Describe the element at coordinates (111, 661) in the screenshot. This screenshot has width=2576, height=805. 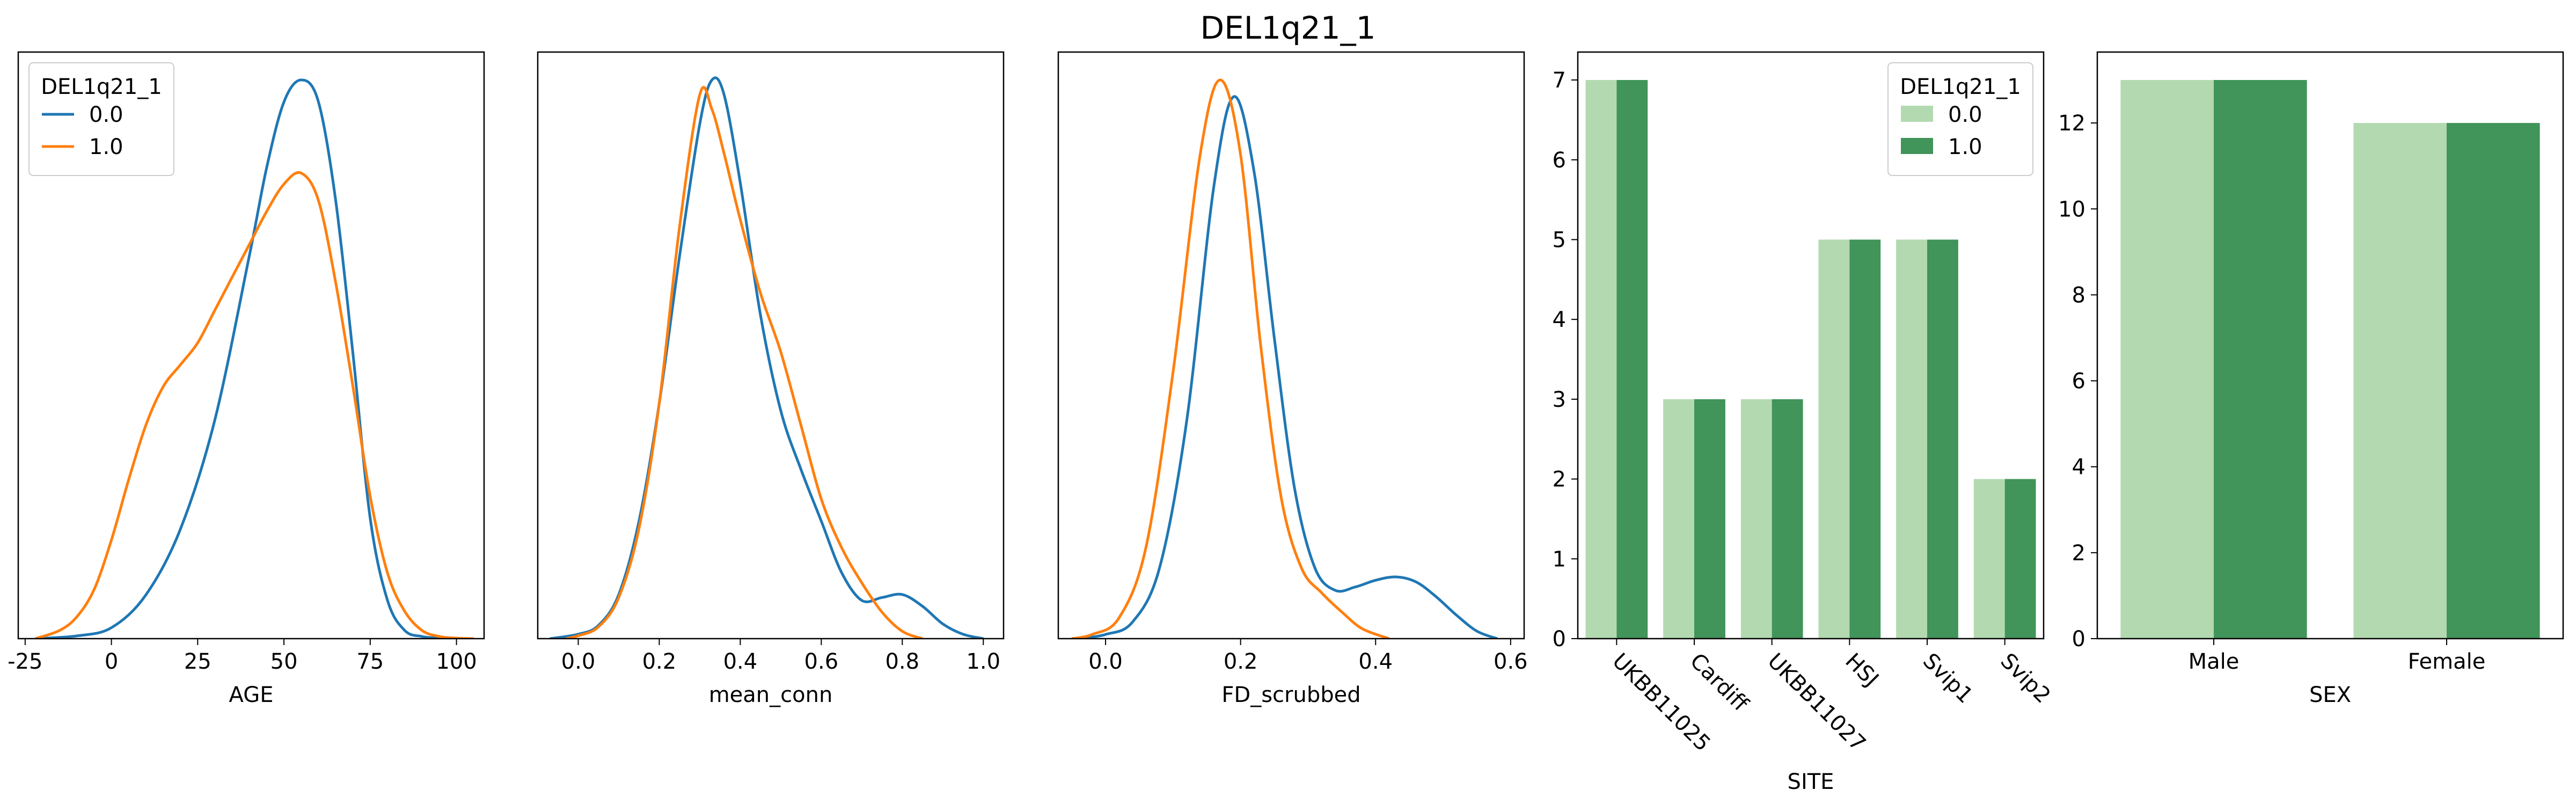
I see `x-tick-label: 0` at that location.